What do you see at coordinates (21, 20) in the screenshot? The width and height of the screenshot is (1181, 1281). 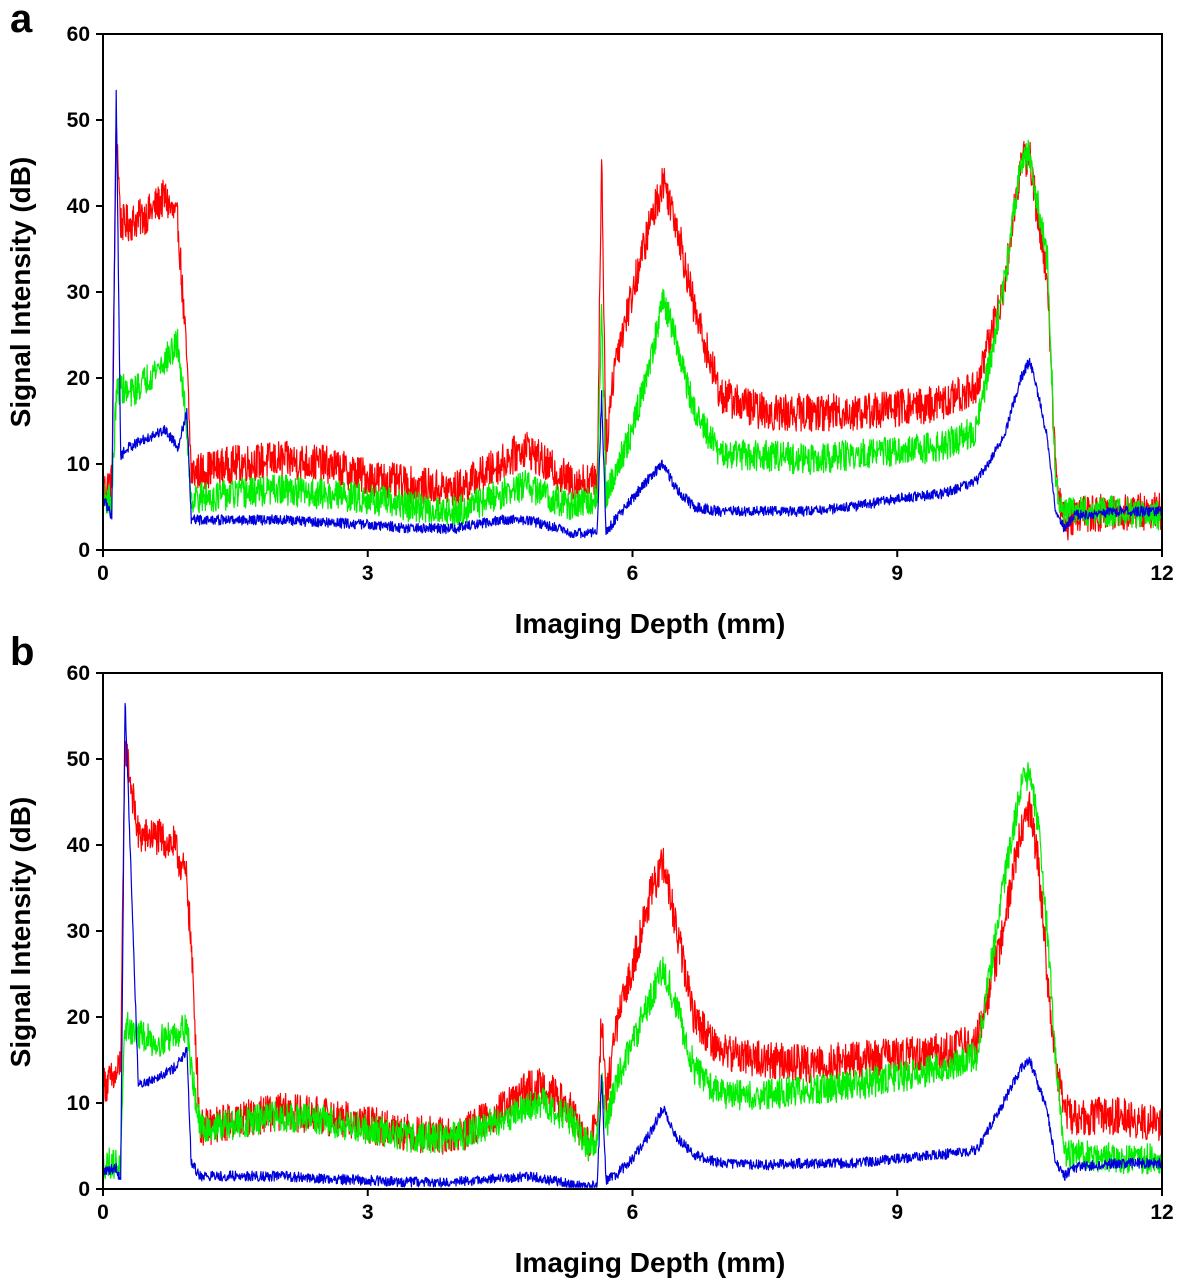 I see `panel-letter: a` at bounding box center [21, 20].